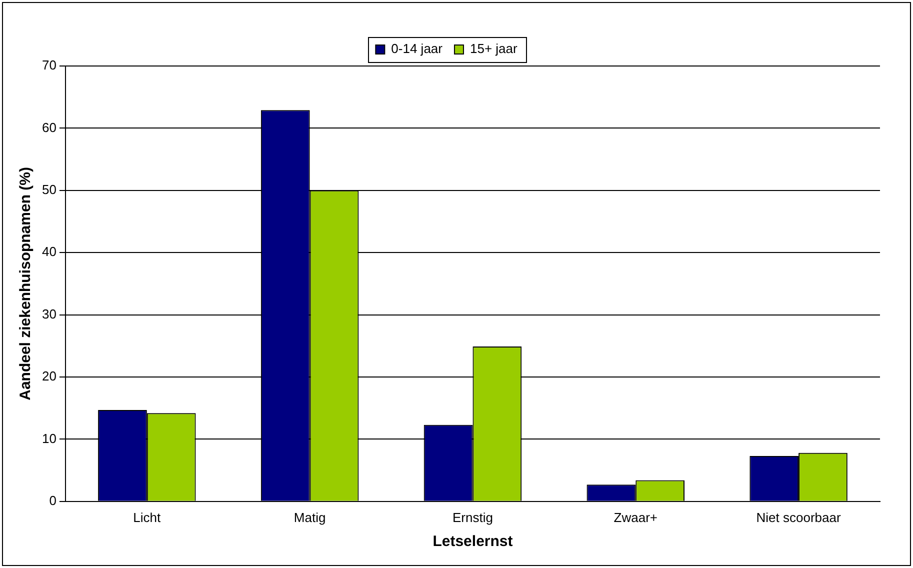  What do you see at coordinates (310, 517) in the screenshot?
I see `x-tick-label: Matig` at bounding box center [310, 517].